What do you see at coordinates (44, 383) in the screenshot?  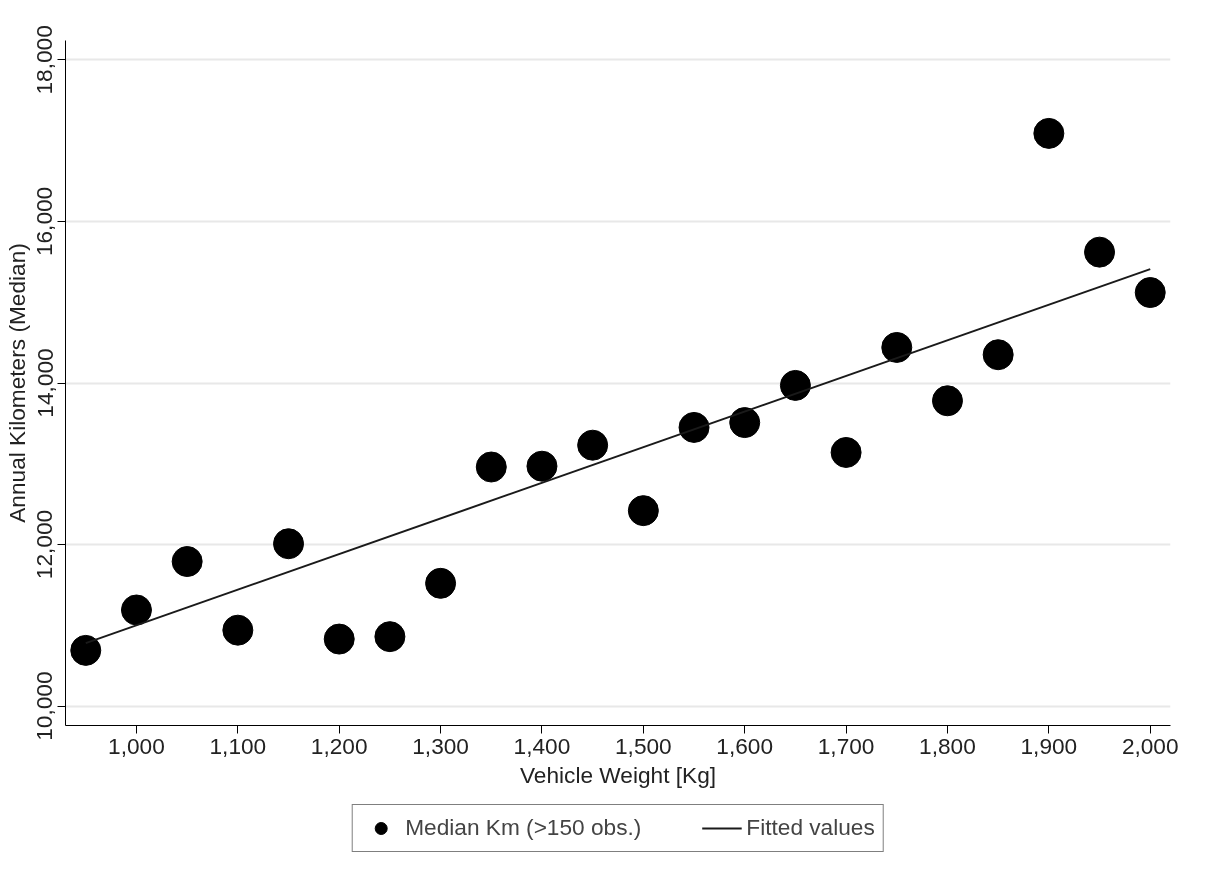 I see `y-tick-label: 14,000` at bounding box center [44, 383].